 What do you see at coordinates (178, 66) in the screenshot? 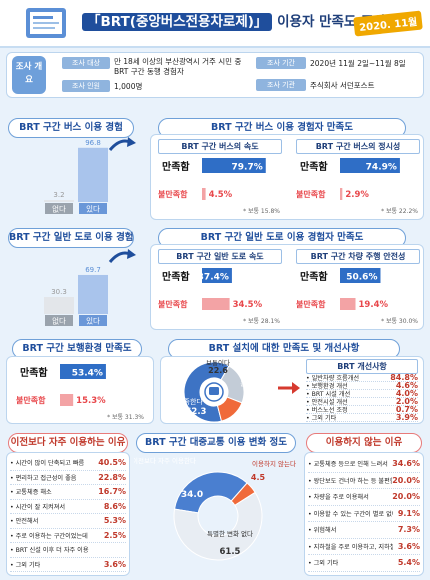
I see `target-value: 만 18세 이상의 부산광역시 거주 시민 중 BRT 구간 동행 경험자` at bounding box center [178, 66].